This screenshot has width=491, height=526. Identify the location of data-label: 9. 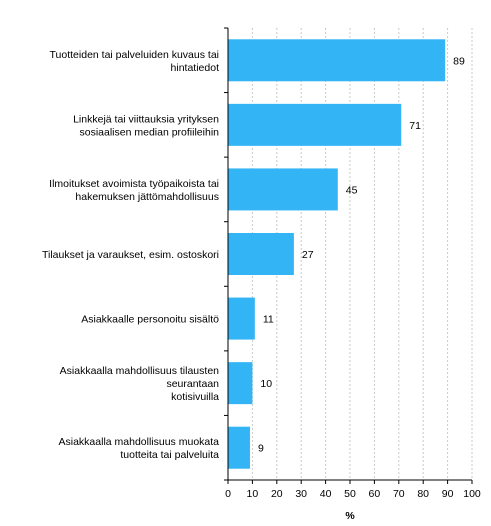
(261, 449).